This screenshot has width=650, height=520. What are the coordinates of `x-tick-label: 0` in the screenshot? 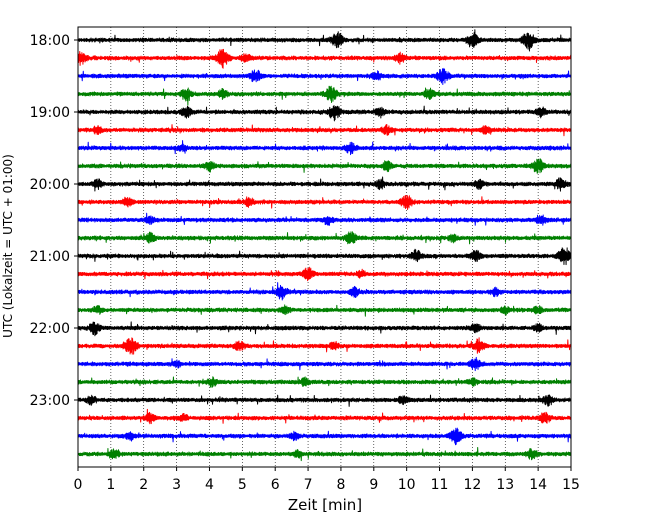 It's located at (78, 485).